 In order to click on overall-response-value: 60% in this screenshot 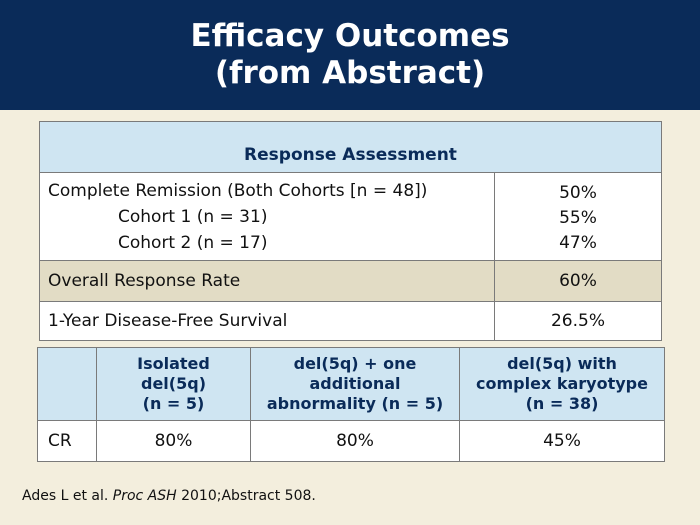, I will do `click(578, 281)`.